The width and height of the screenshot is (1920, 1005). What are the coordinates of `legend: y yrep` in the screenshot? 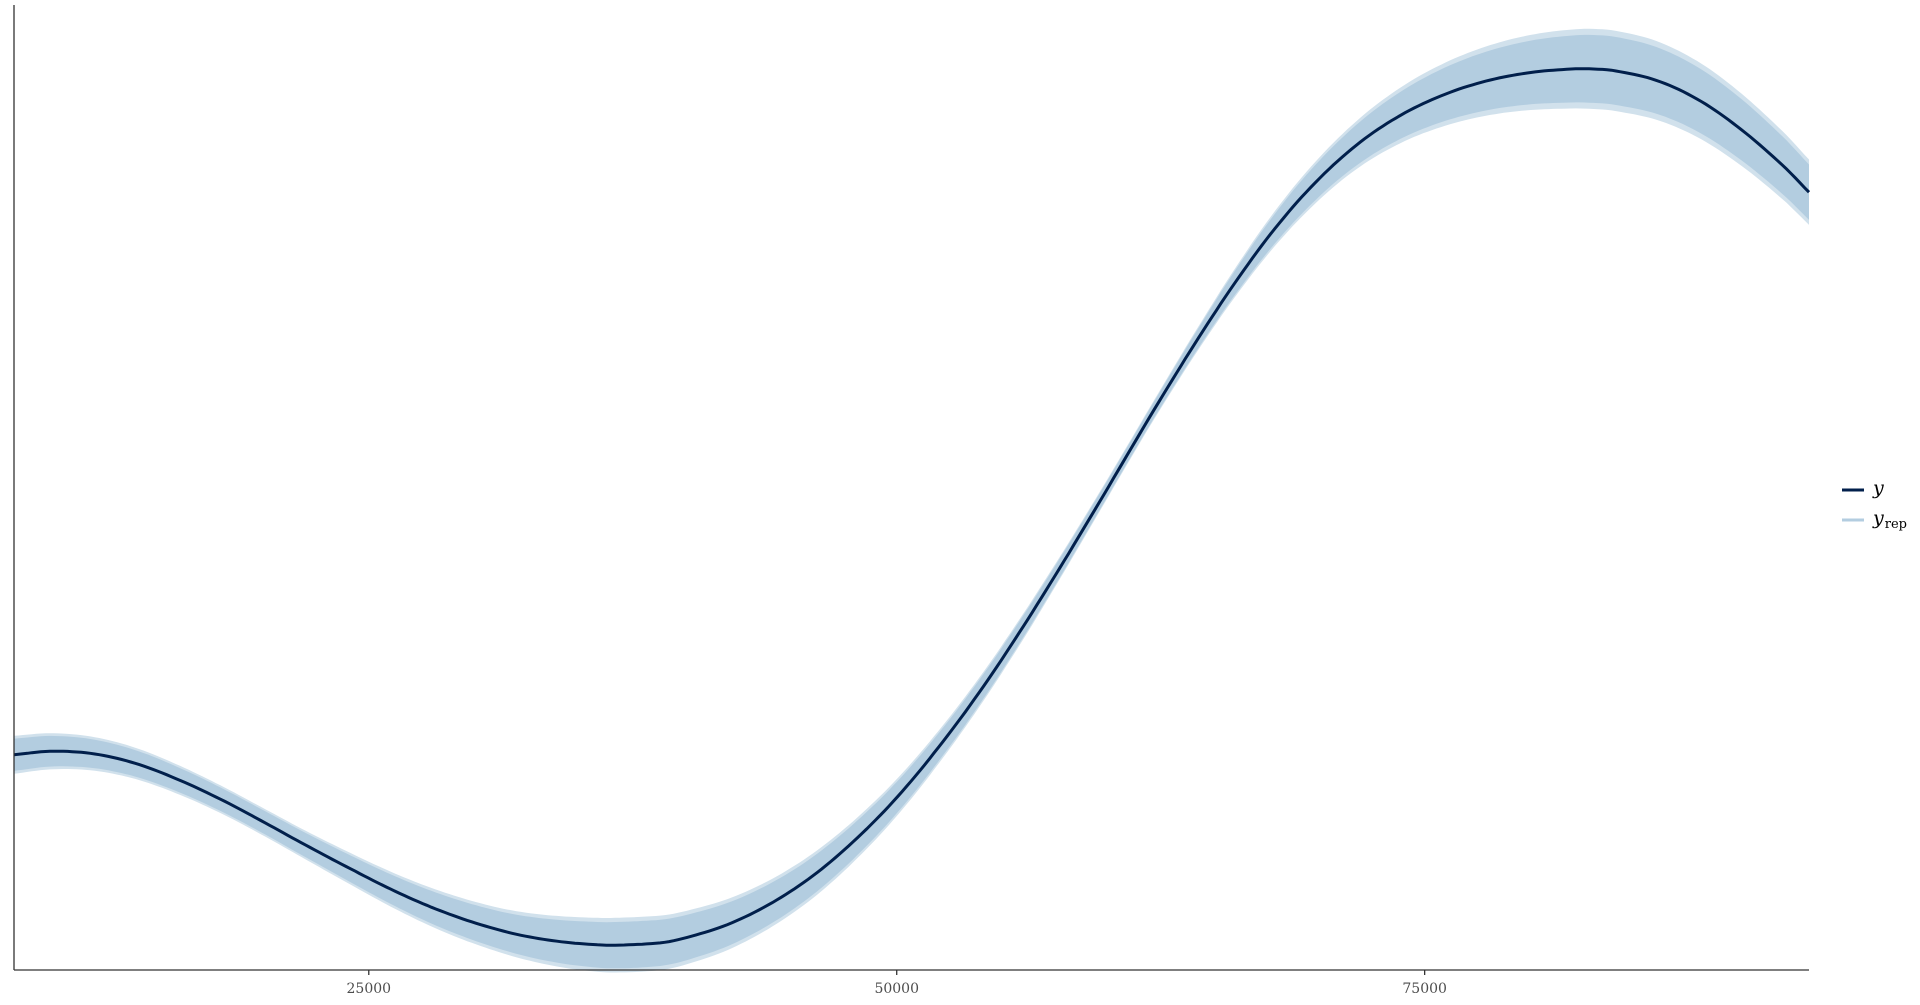 It's located at (1874, 504).